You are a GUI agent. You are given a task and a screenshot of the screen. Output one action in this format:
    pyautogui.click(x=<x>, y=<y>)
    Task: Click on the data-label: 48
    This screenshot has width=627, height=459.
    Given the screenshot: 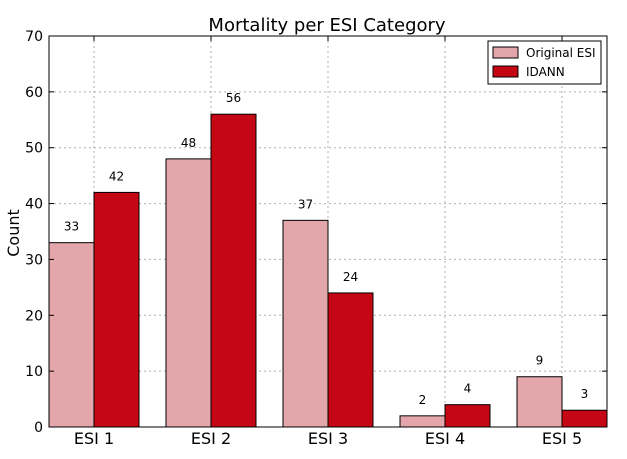 What is the action you would take?
    pyautogui.click(x=188, y=143)
    